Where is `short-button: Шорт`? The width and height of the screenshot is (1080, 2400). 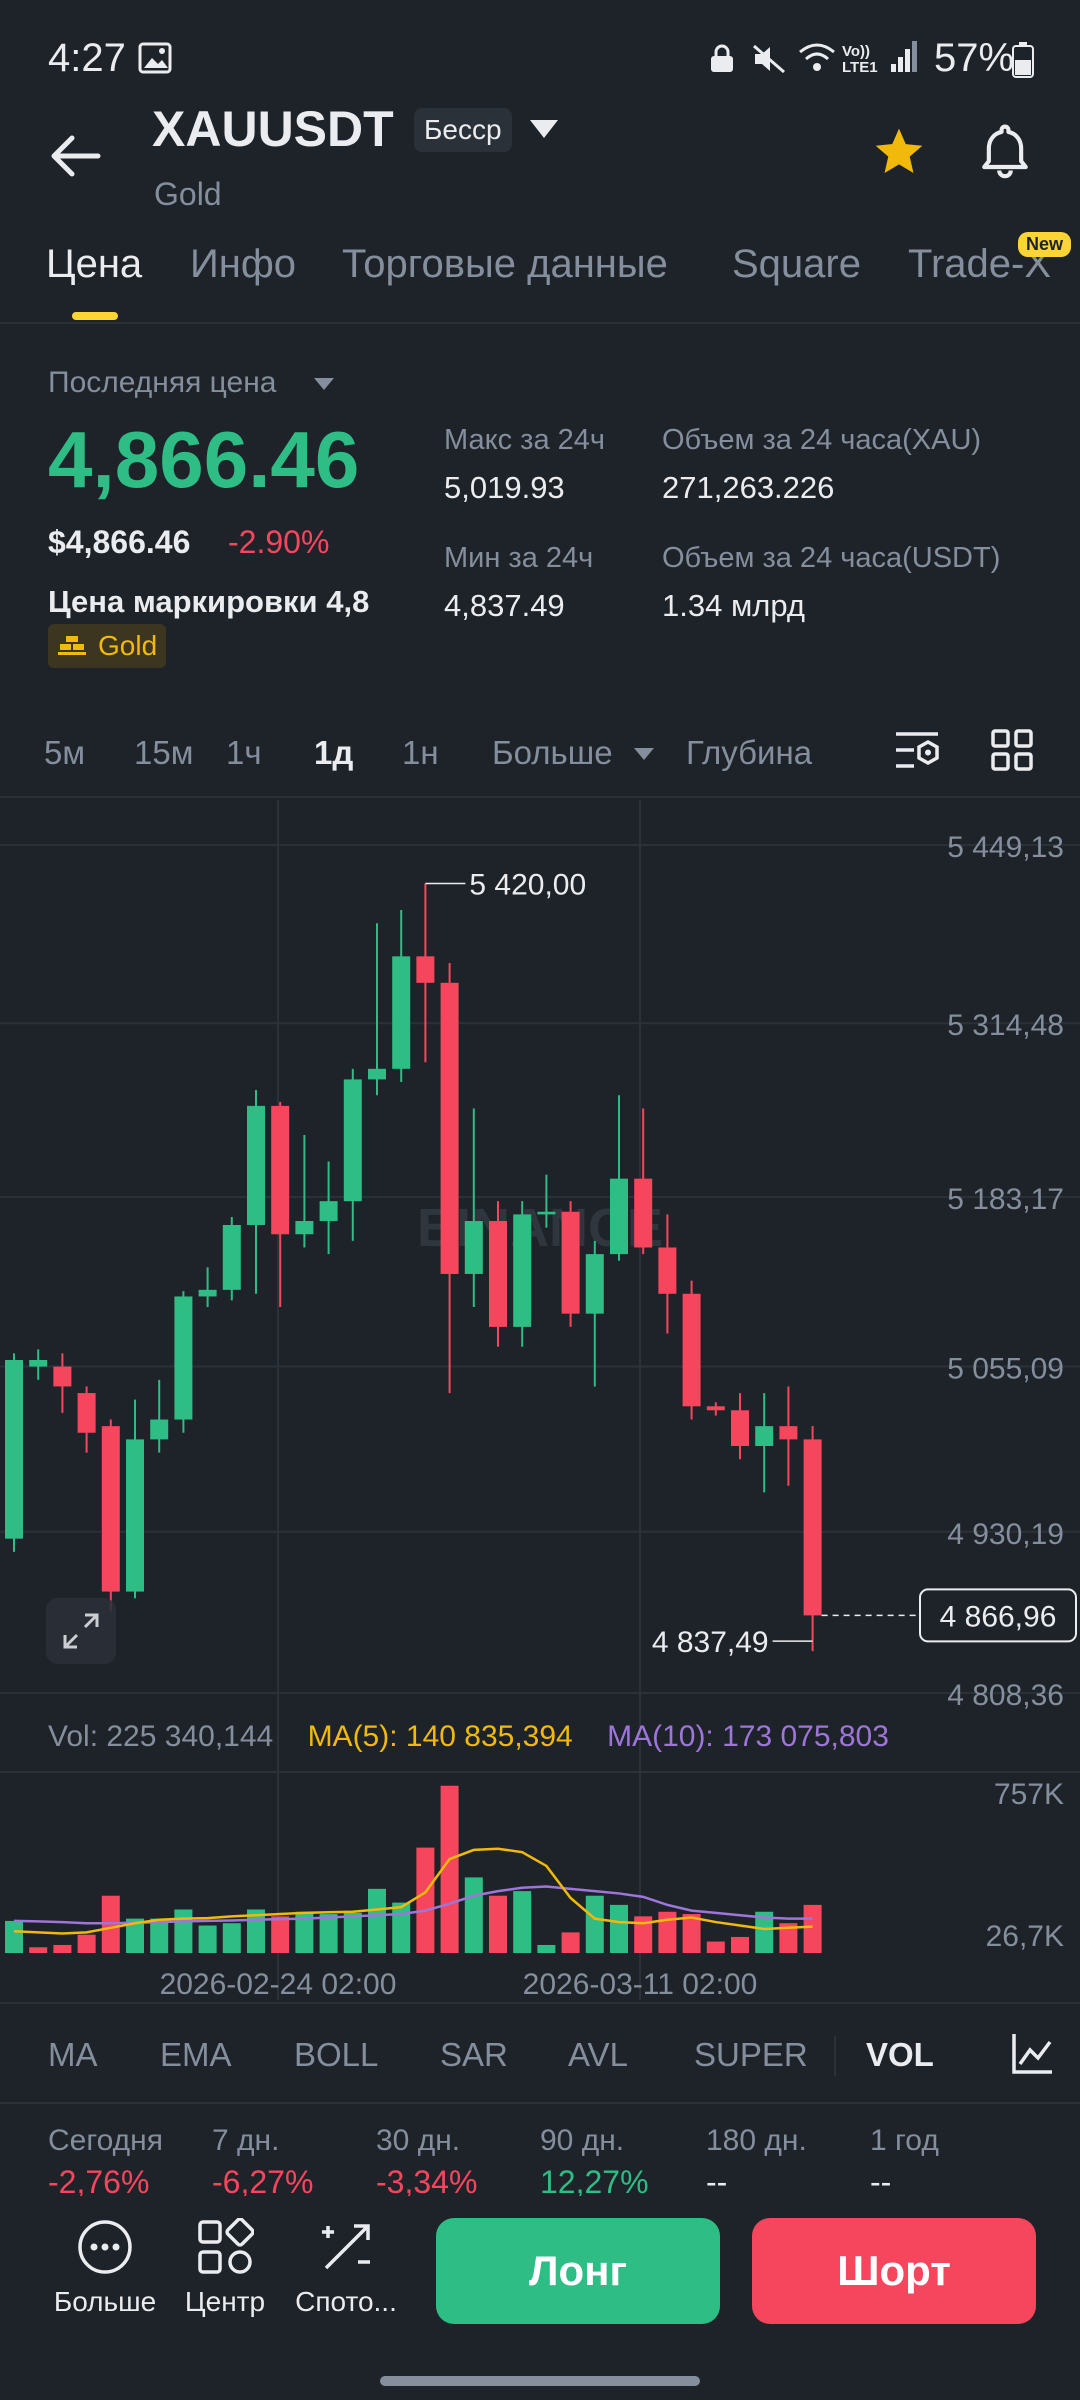 short-button: Шорт is located at coordinates (894, 2271).